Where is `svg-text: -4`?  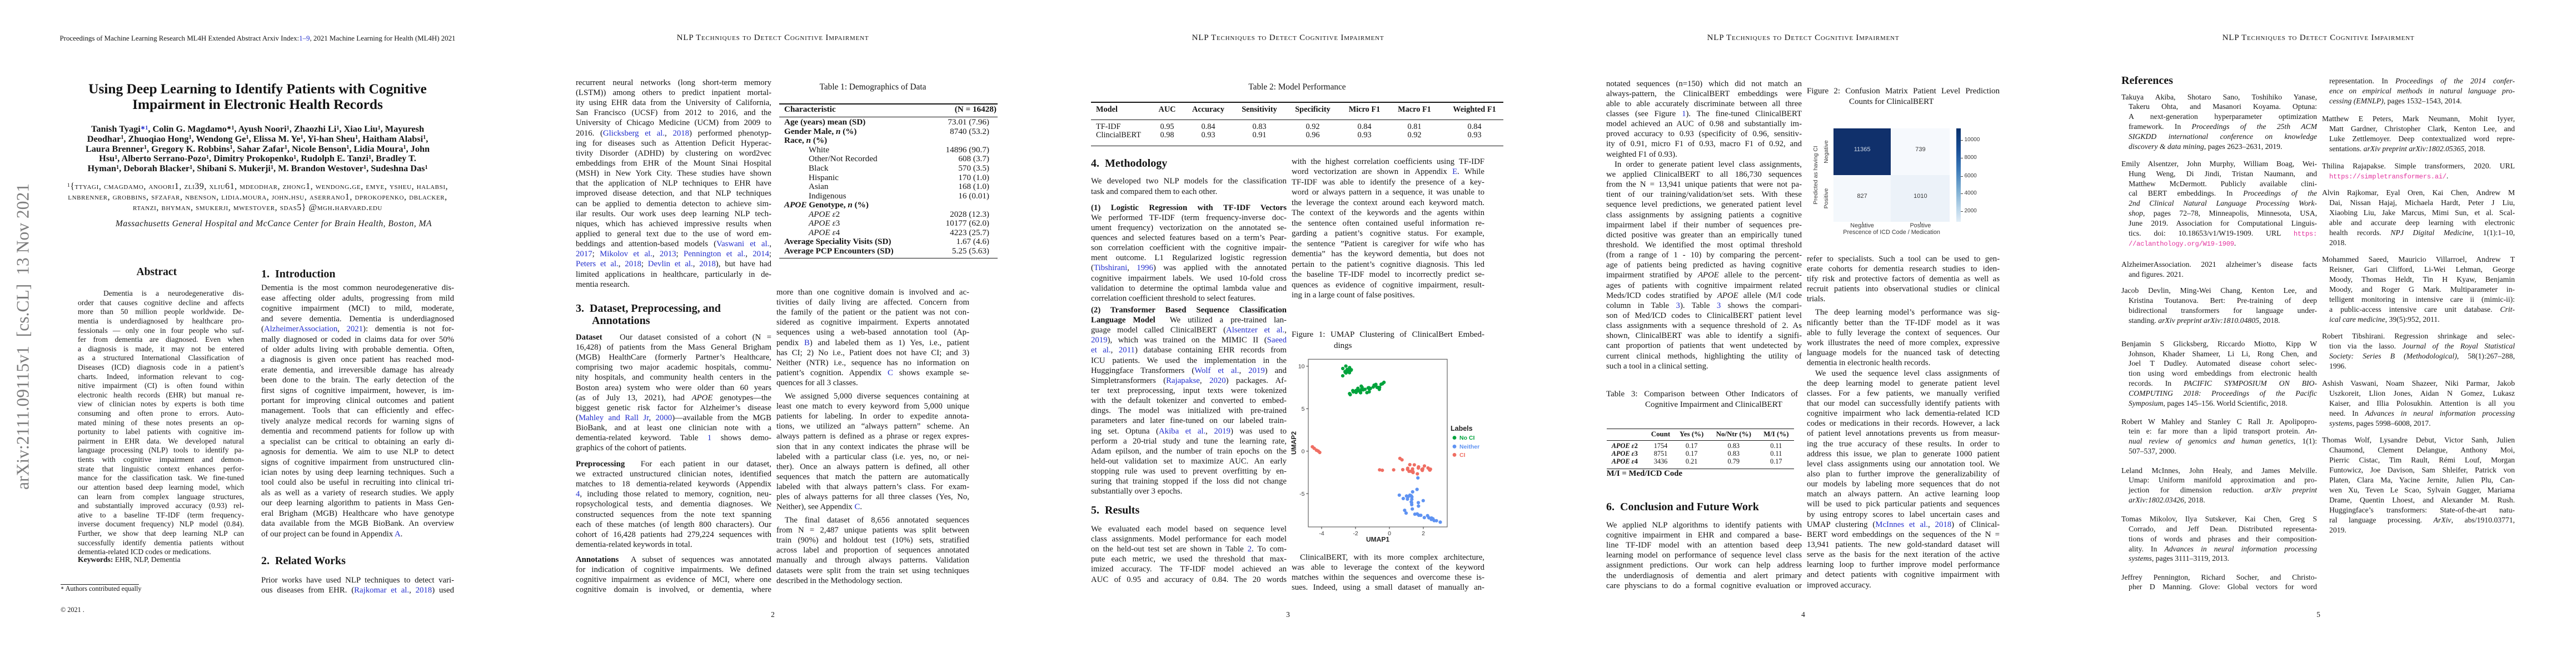
svg-text: -4 is located at coordinates (1321, 533).